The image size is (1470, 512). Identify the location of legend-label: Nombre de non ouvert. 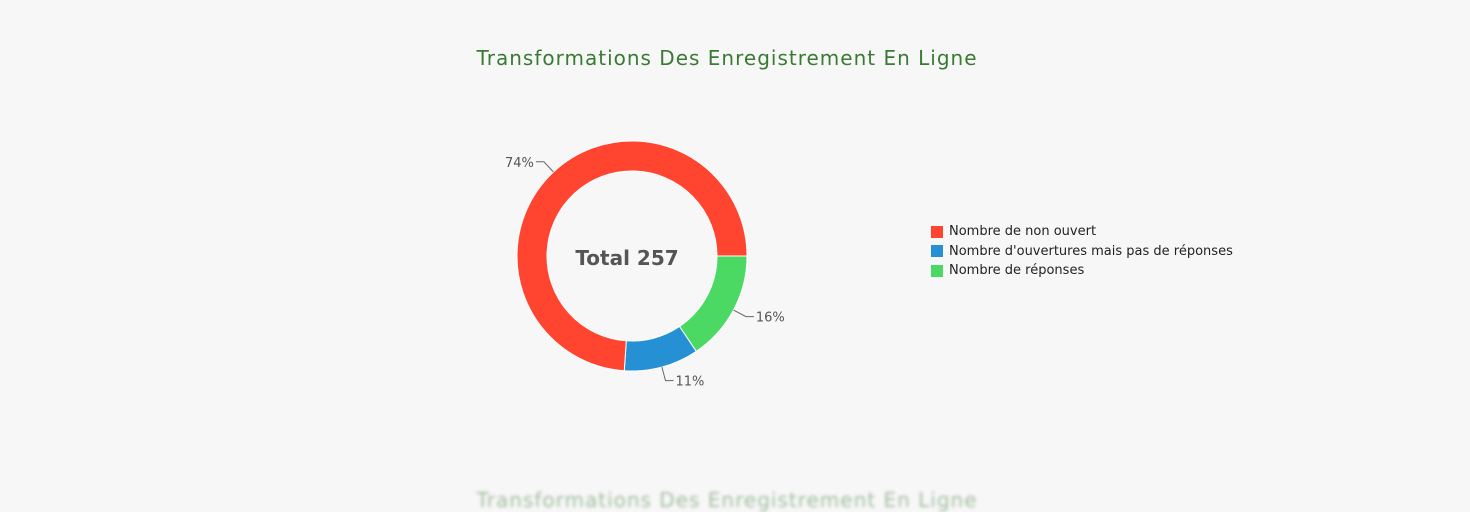
(1023, 232).